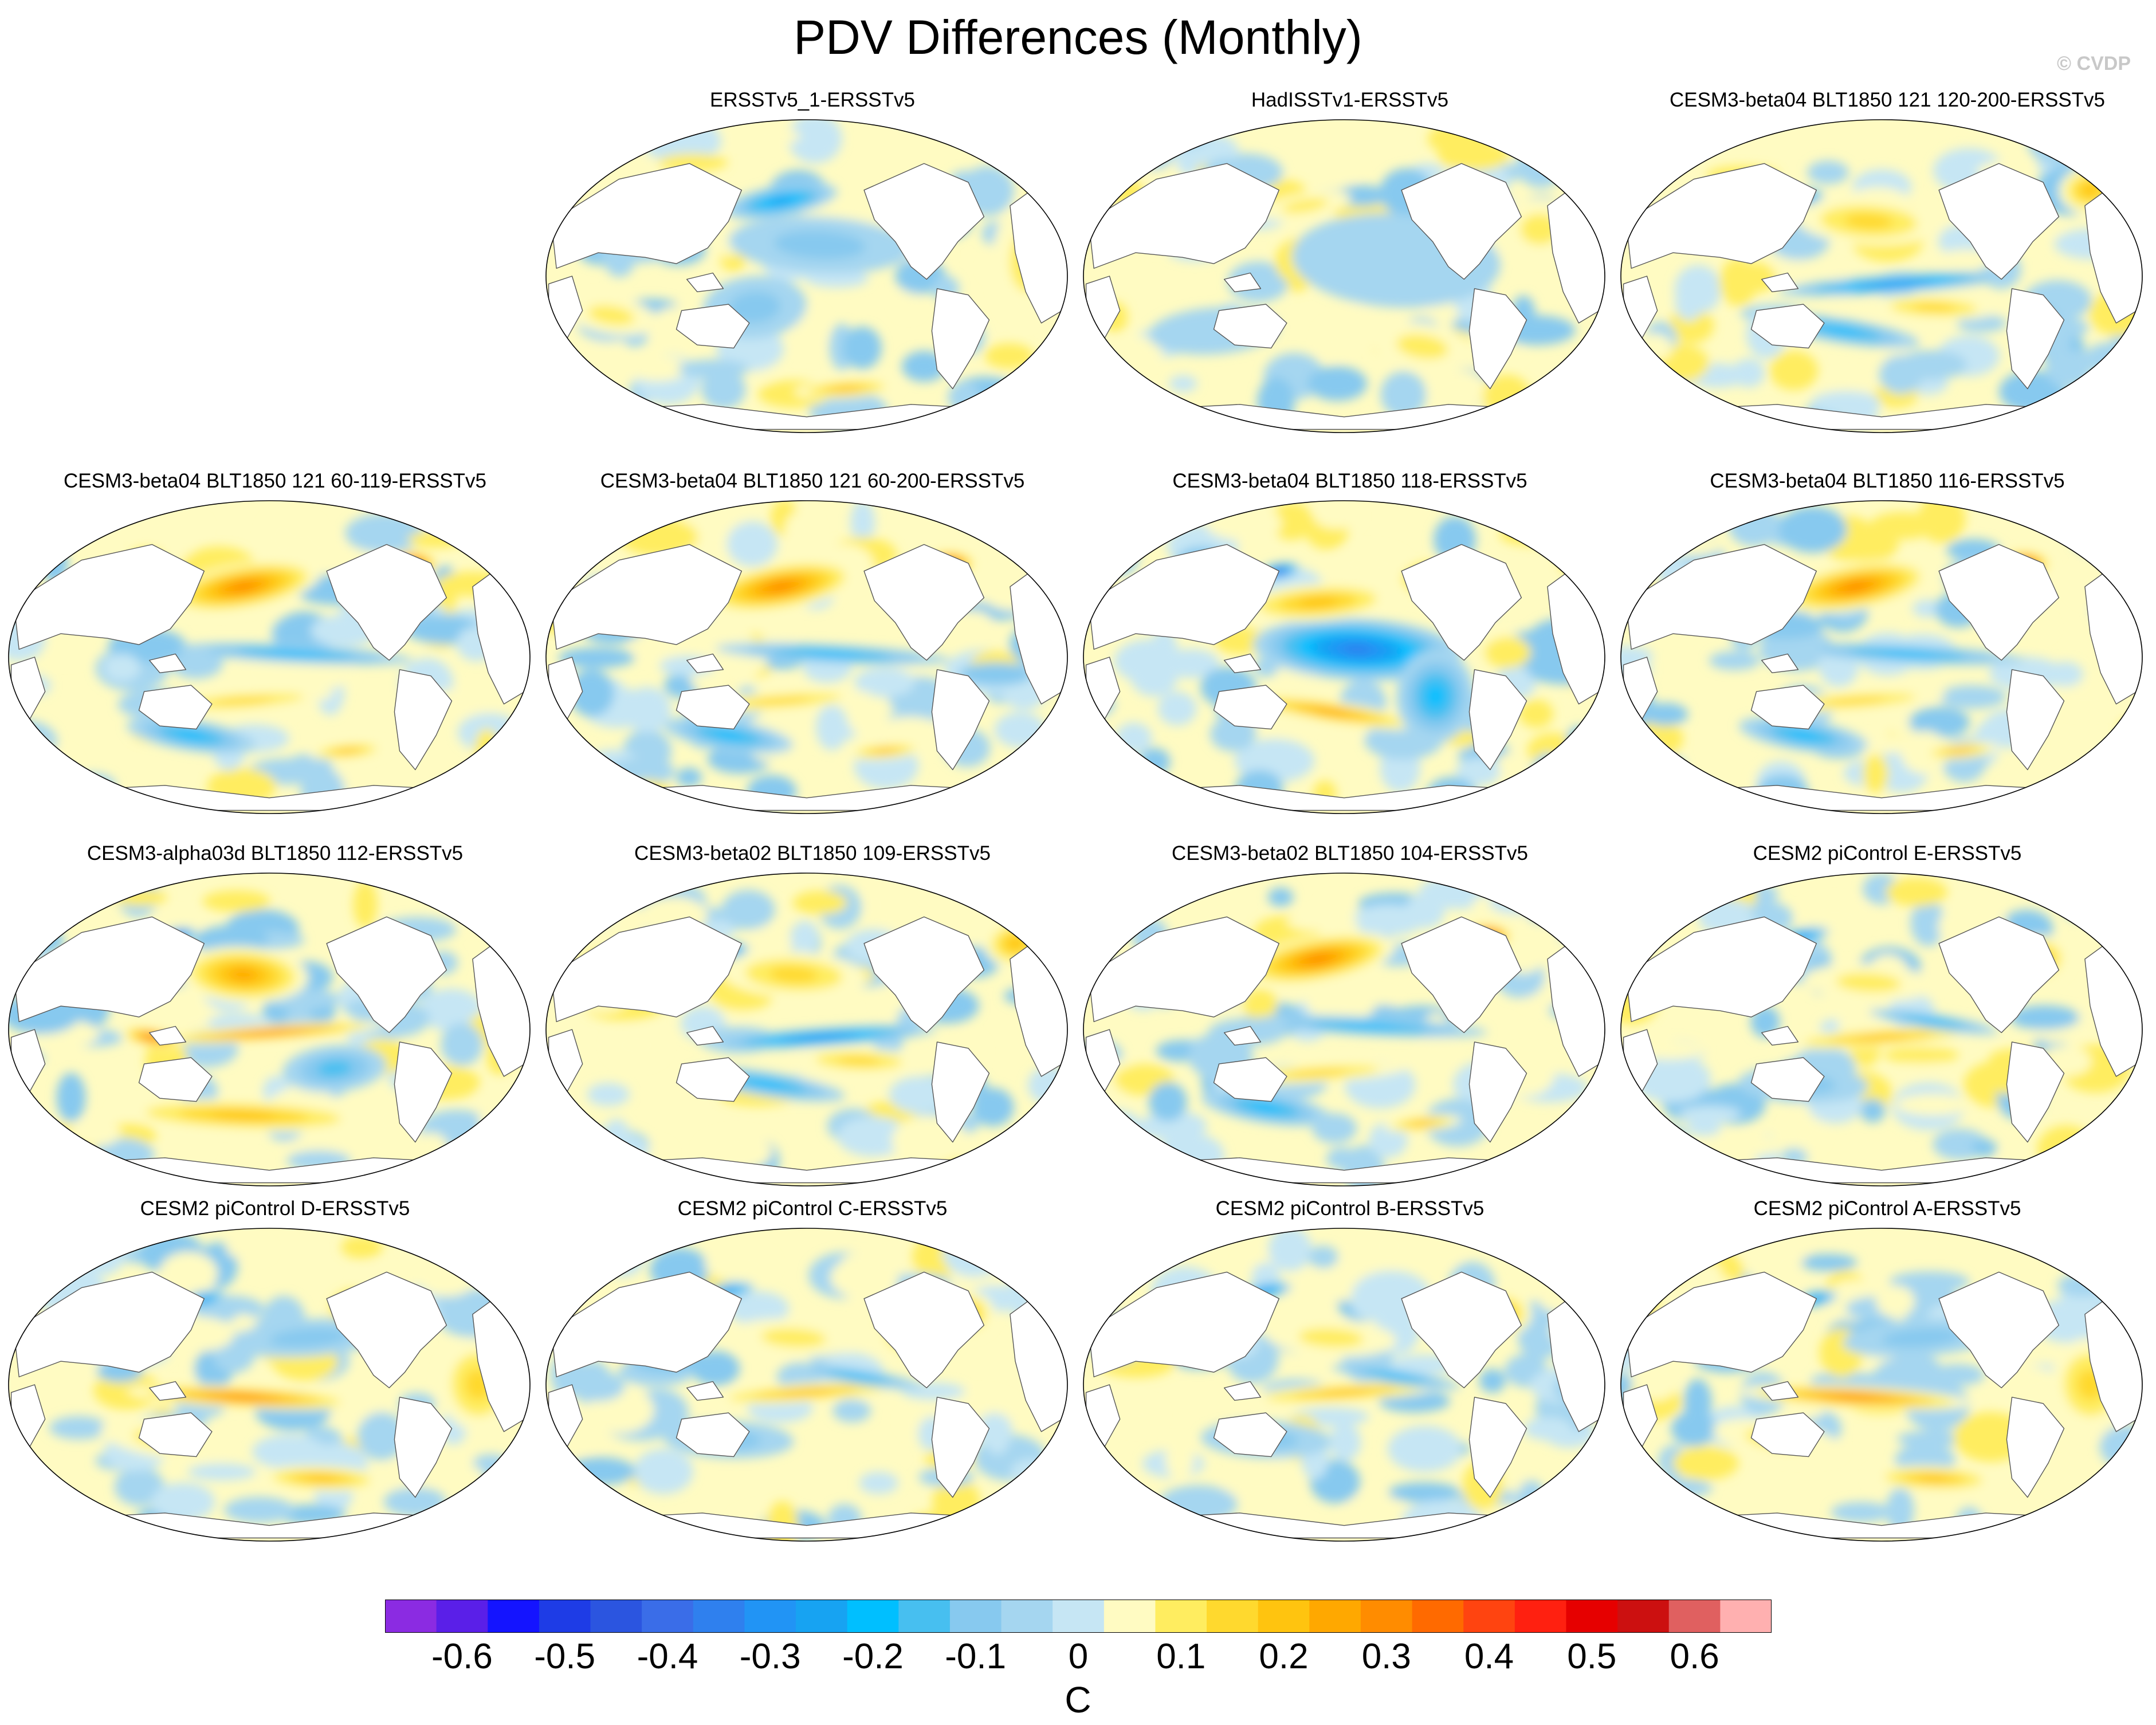 The image size is (2156, 1725). What do you see at coordinates (812, 481) in the screenshot?
I see `panel-title: CESM3-beta04 BLT1850 121 60-200-ERSSTv5` at bounding box center [812, 481].